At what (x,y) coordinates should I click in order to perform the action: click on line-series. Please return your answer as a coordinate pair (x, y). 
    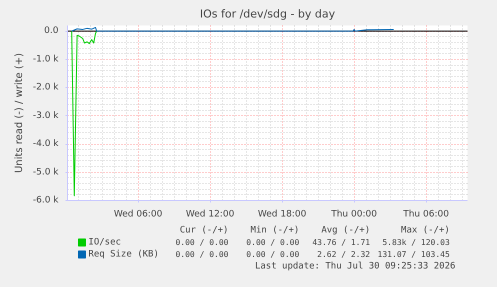
    Looking at the image, I should click on (84, 113).